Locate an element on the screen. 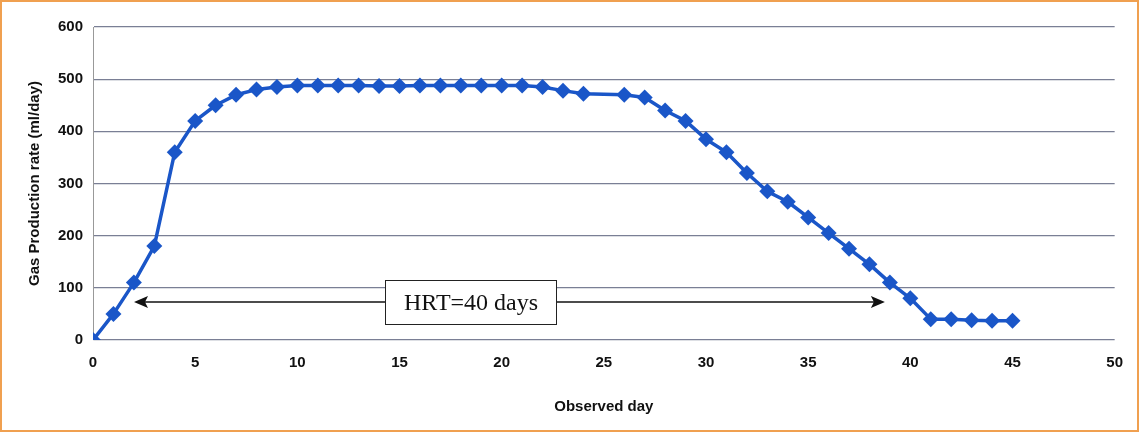 This screenshot has height=432, width=1139. annotation: HRT=40 days is located at coordinates (471, 302).